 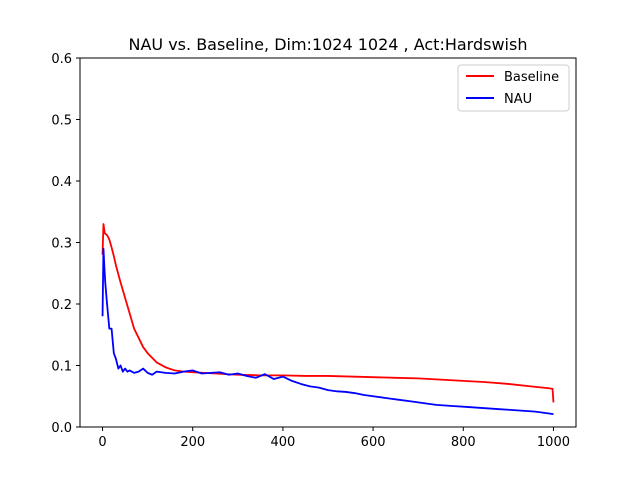 I want to click on legend: Baseline NAU, so click(x=513, y=88).